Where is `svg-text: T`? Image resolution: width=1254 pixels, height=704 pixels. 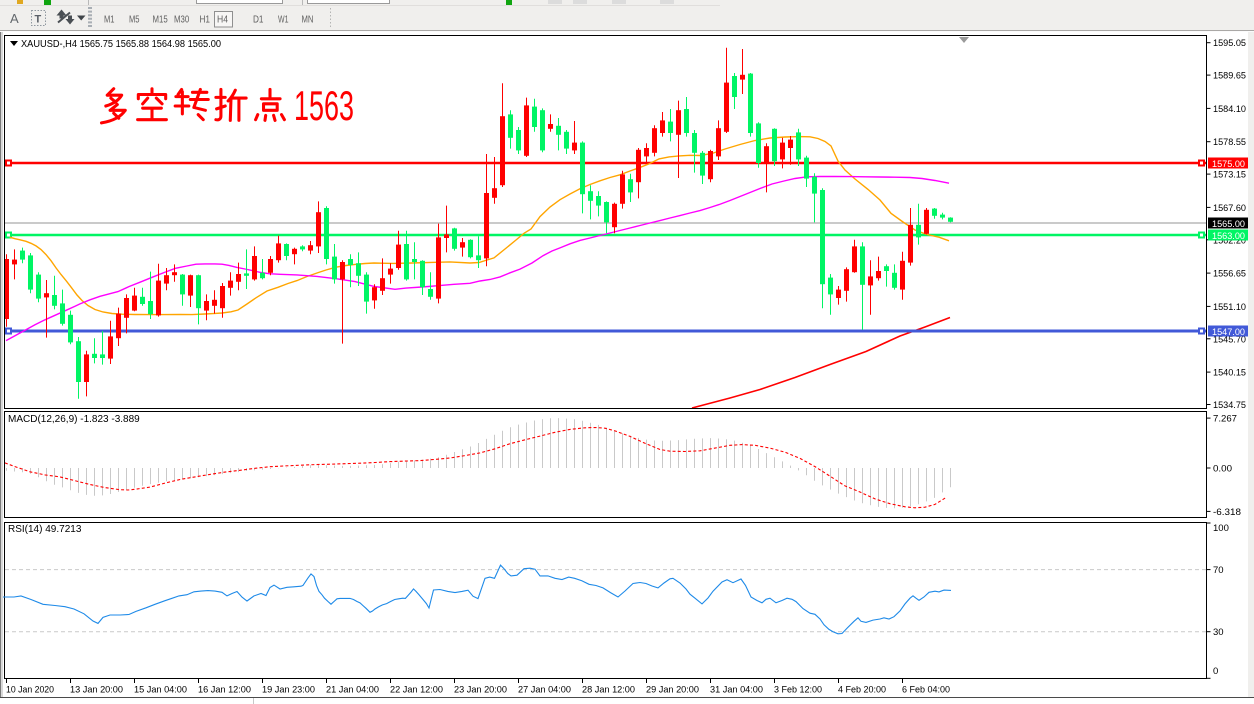 svg-text: T is located at coordinates (38, 20).